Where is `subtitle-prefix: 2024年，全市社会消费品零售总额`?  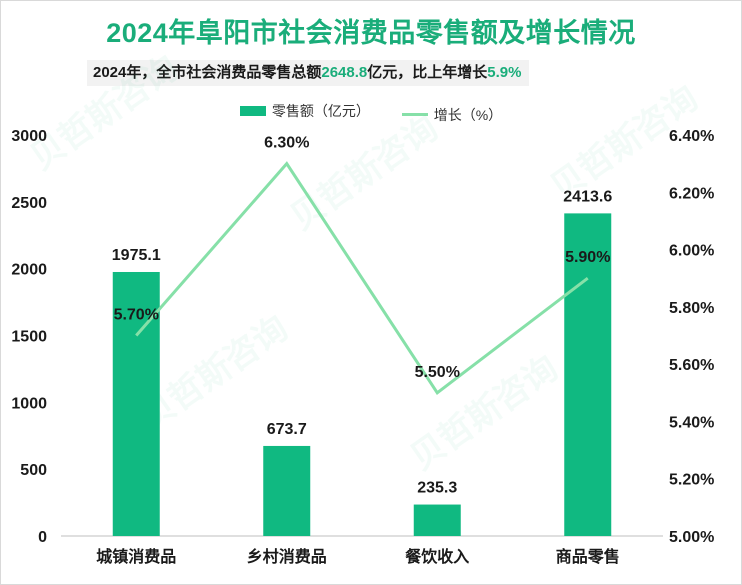 subtitle-prefix: 2024年，全市社会消费品零售总额 is located at coordinates (207, 72).